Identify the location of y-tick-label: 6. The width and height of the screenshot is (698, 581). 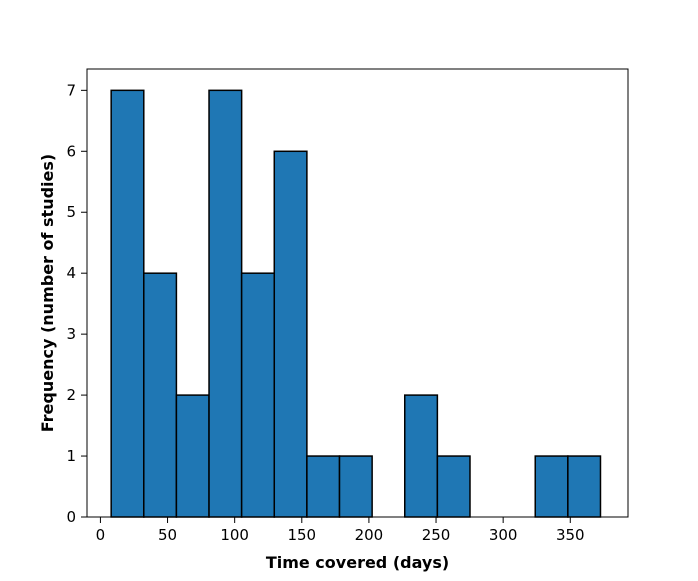
(71, 151).